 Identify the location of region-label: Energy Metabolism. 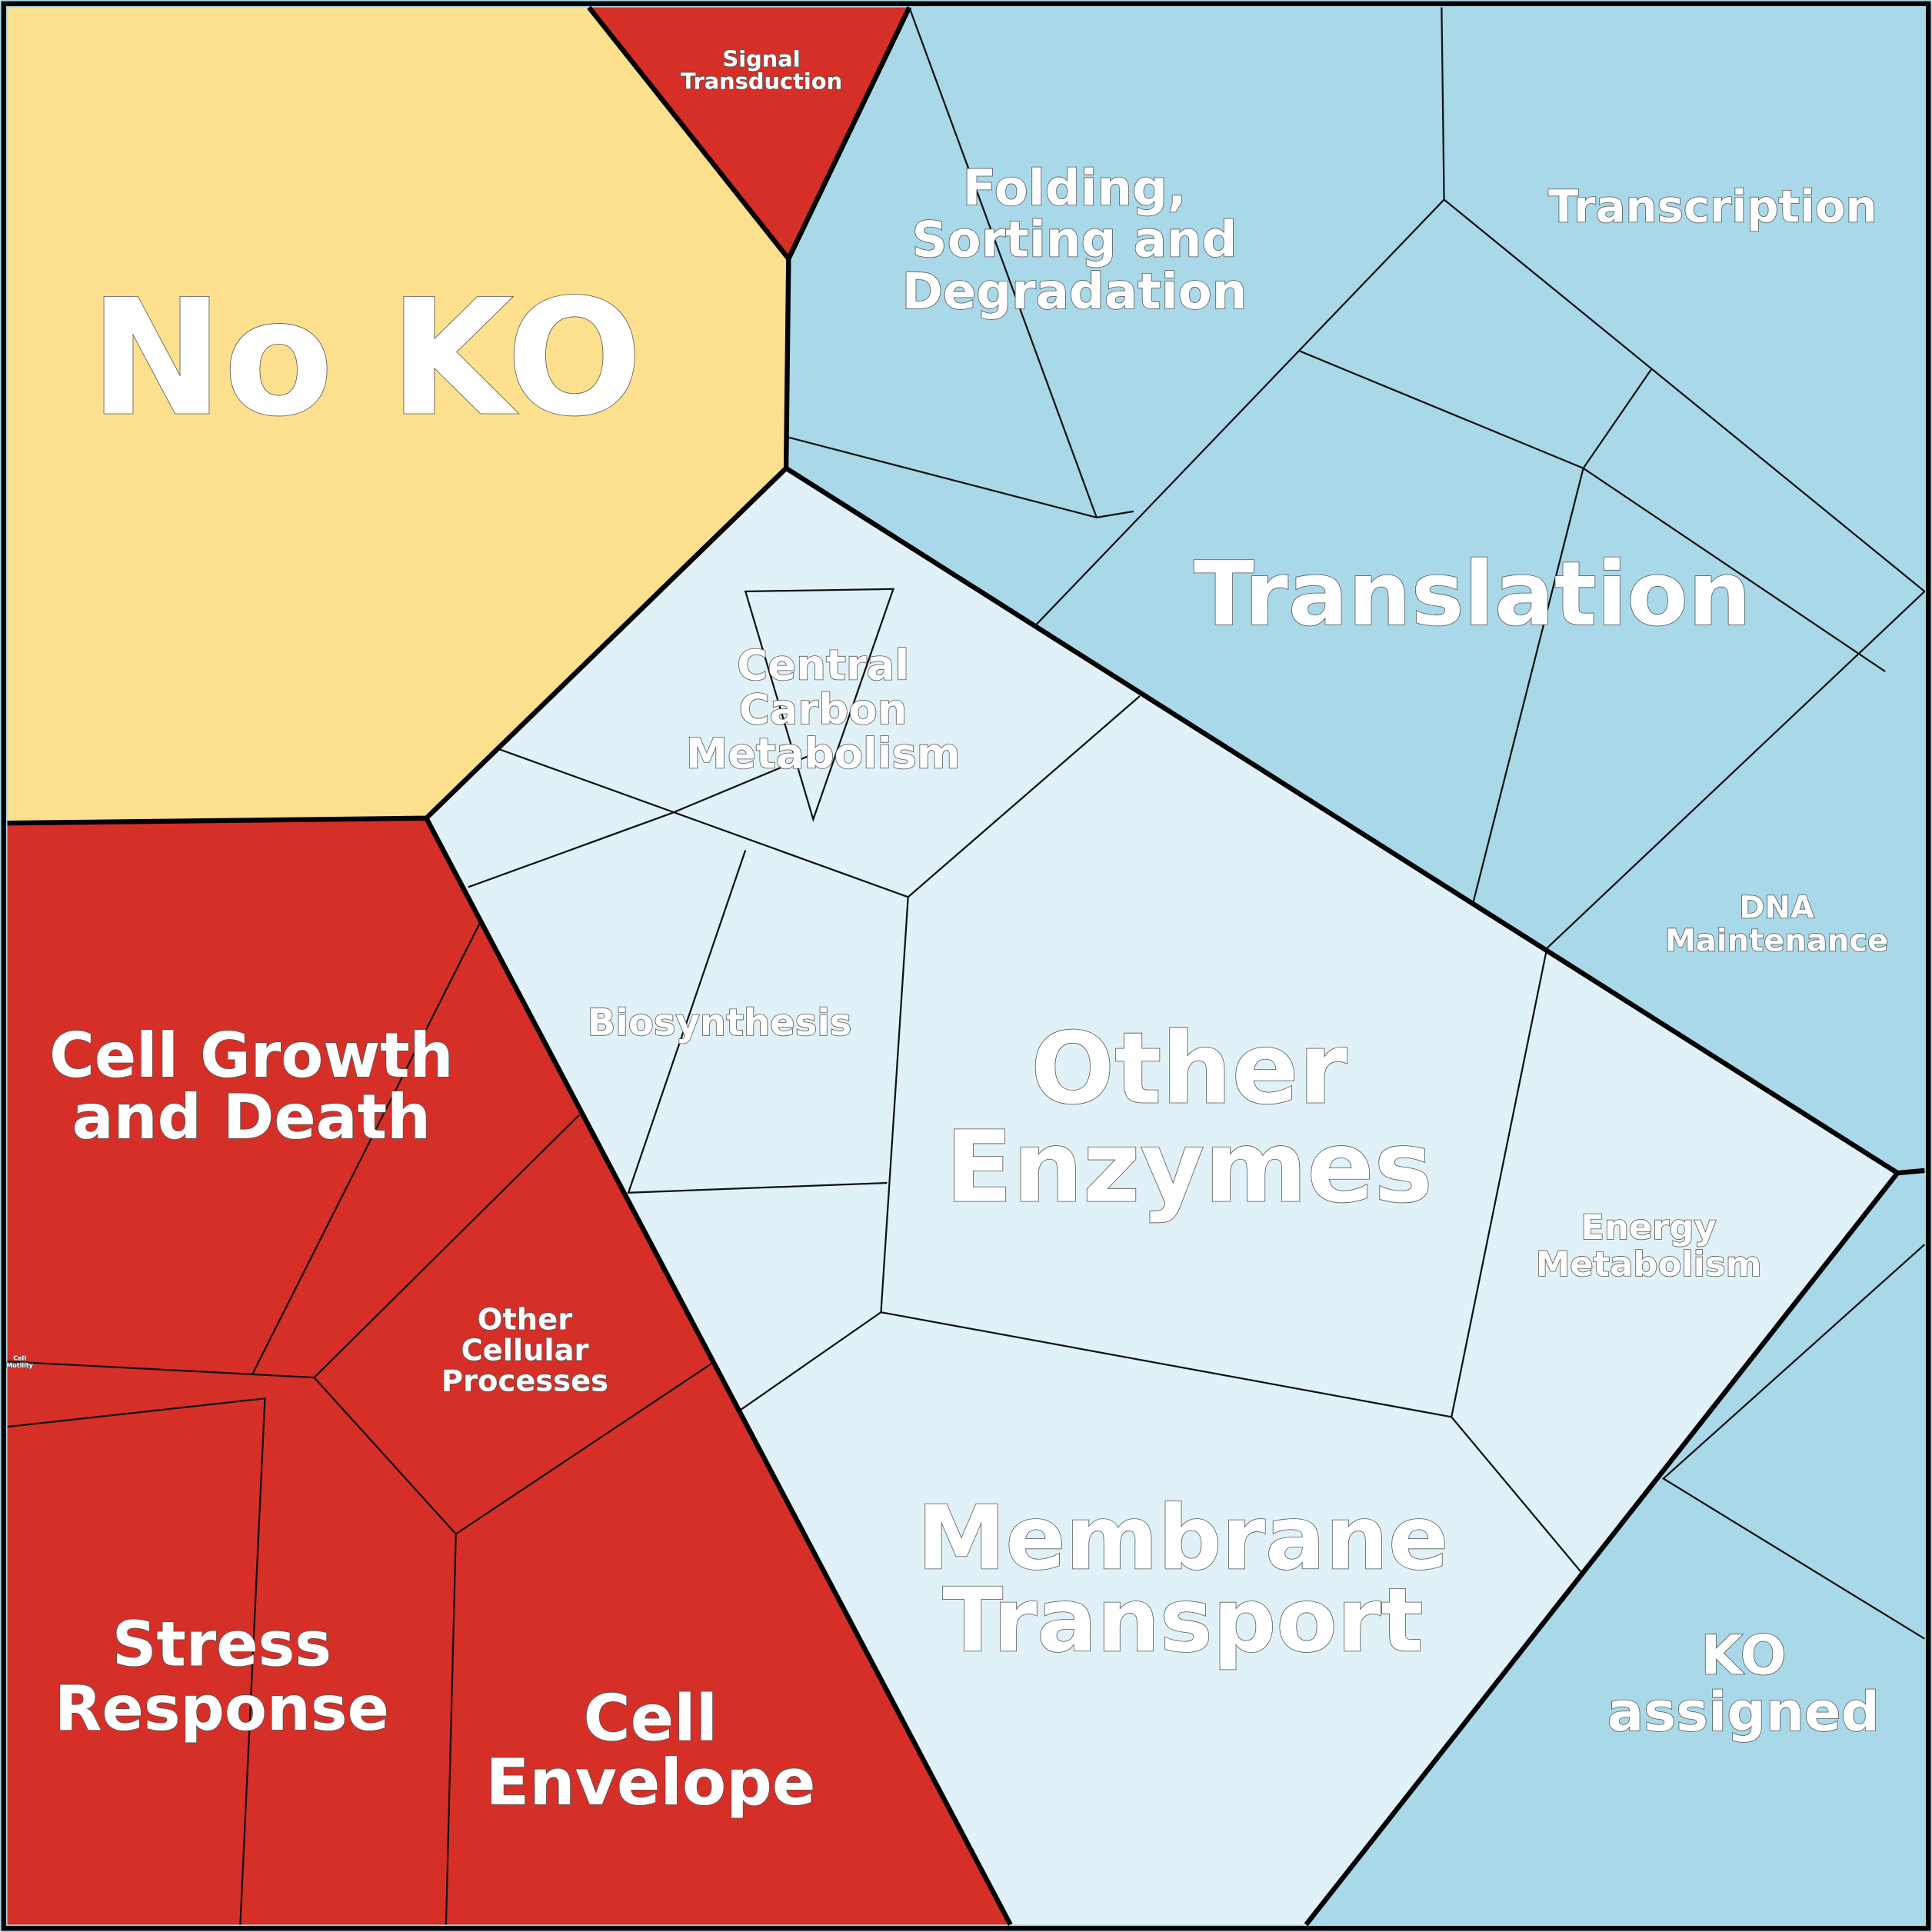
(1649, 1245).